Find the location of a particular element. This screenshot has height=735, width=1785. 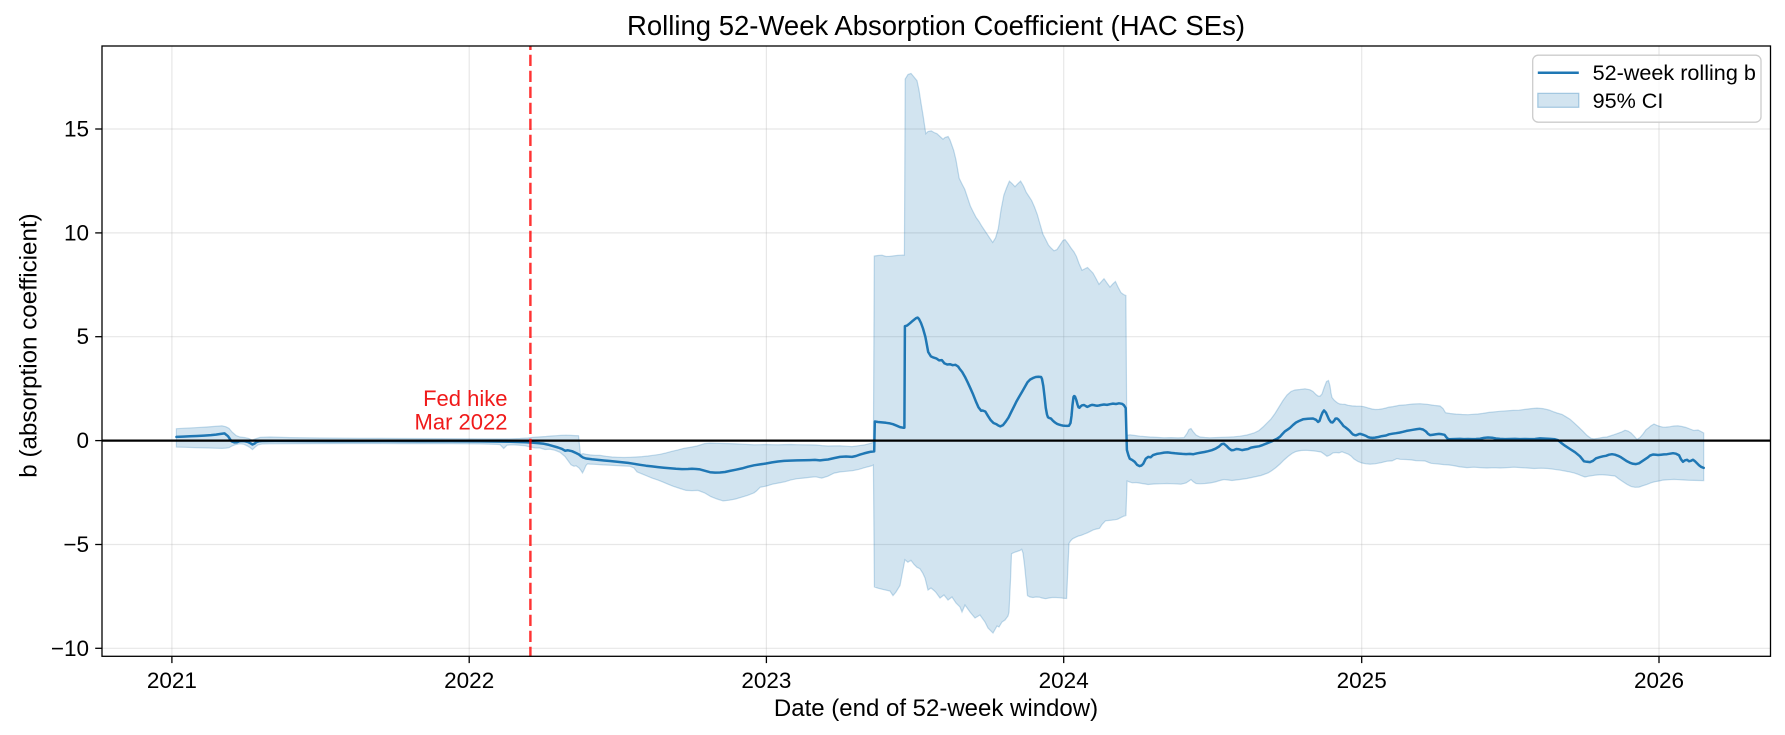

svg-text: 0 is located at coordinates (82, 440).